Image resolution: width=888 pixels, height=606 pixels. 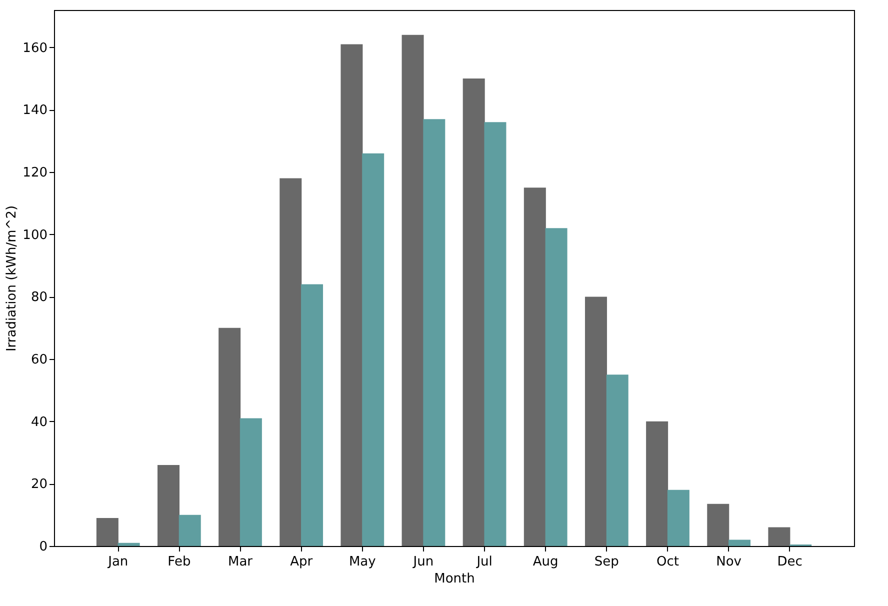 I want to click on y-tick-label: 80, so click(x=39, y=298).